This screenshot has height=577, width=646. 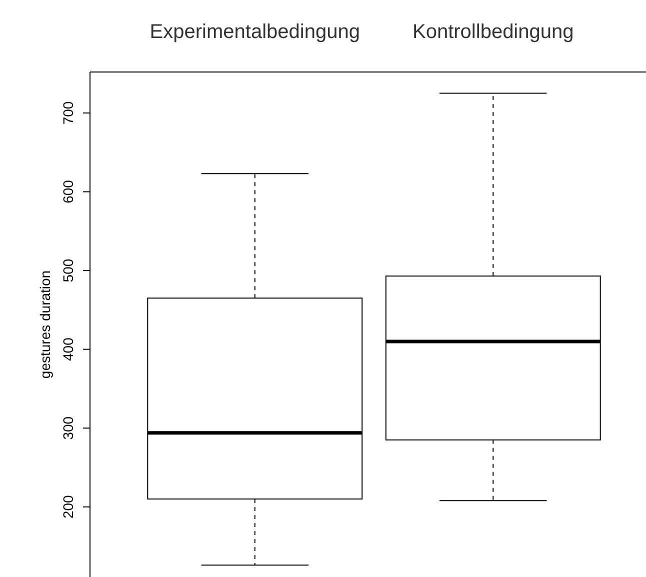 I want to click on y-axis-title: gestures duration, so click(x=45, y=324).